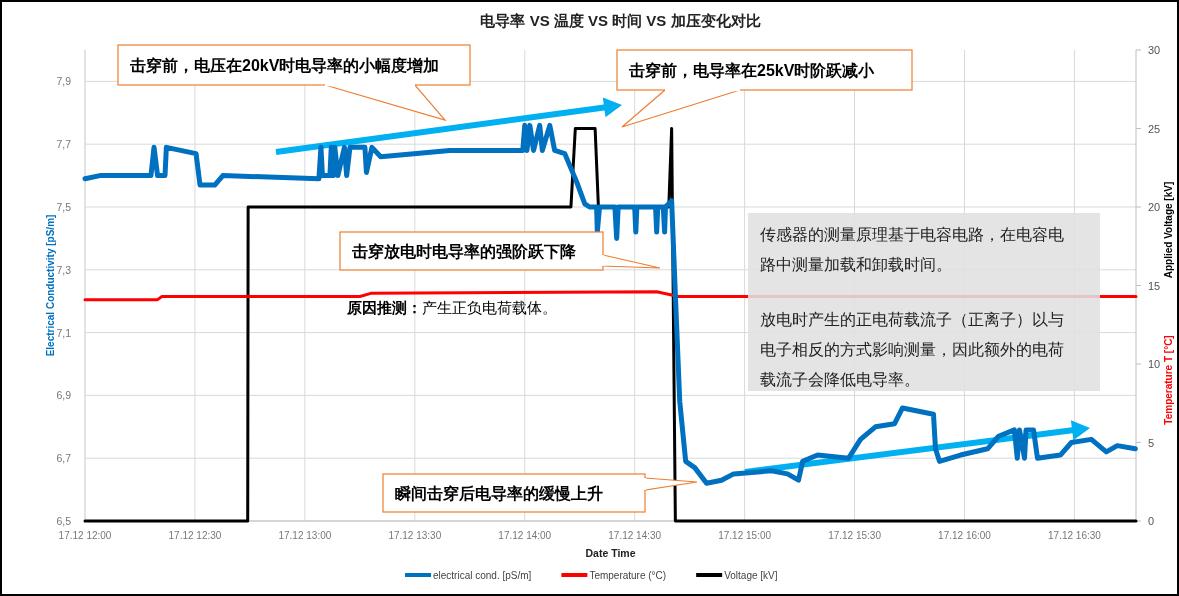 Image resolution: width=1179 pixels, height=596 pixels. Describe the element at coordinates (195, 535) in the screenshot. I see `x-tick-label: 17.12 12:30` at that location.